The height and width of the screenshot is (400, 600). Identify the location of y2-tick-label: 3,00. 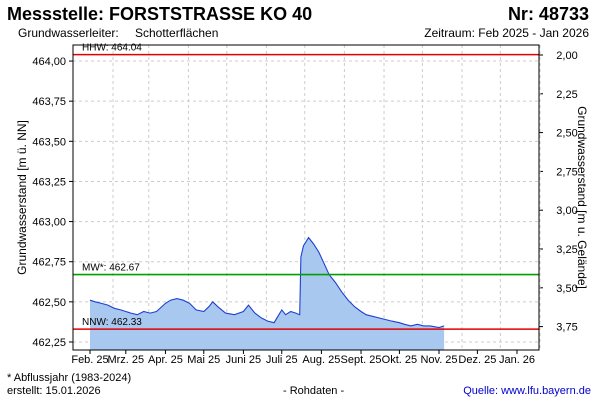
(566, 211).